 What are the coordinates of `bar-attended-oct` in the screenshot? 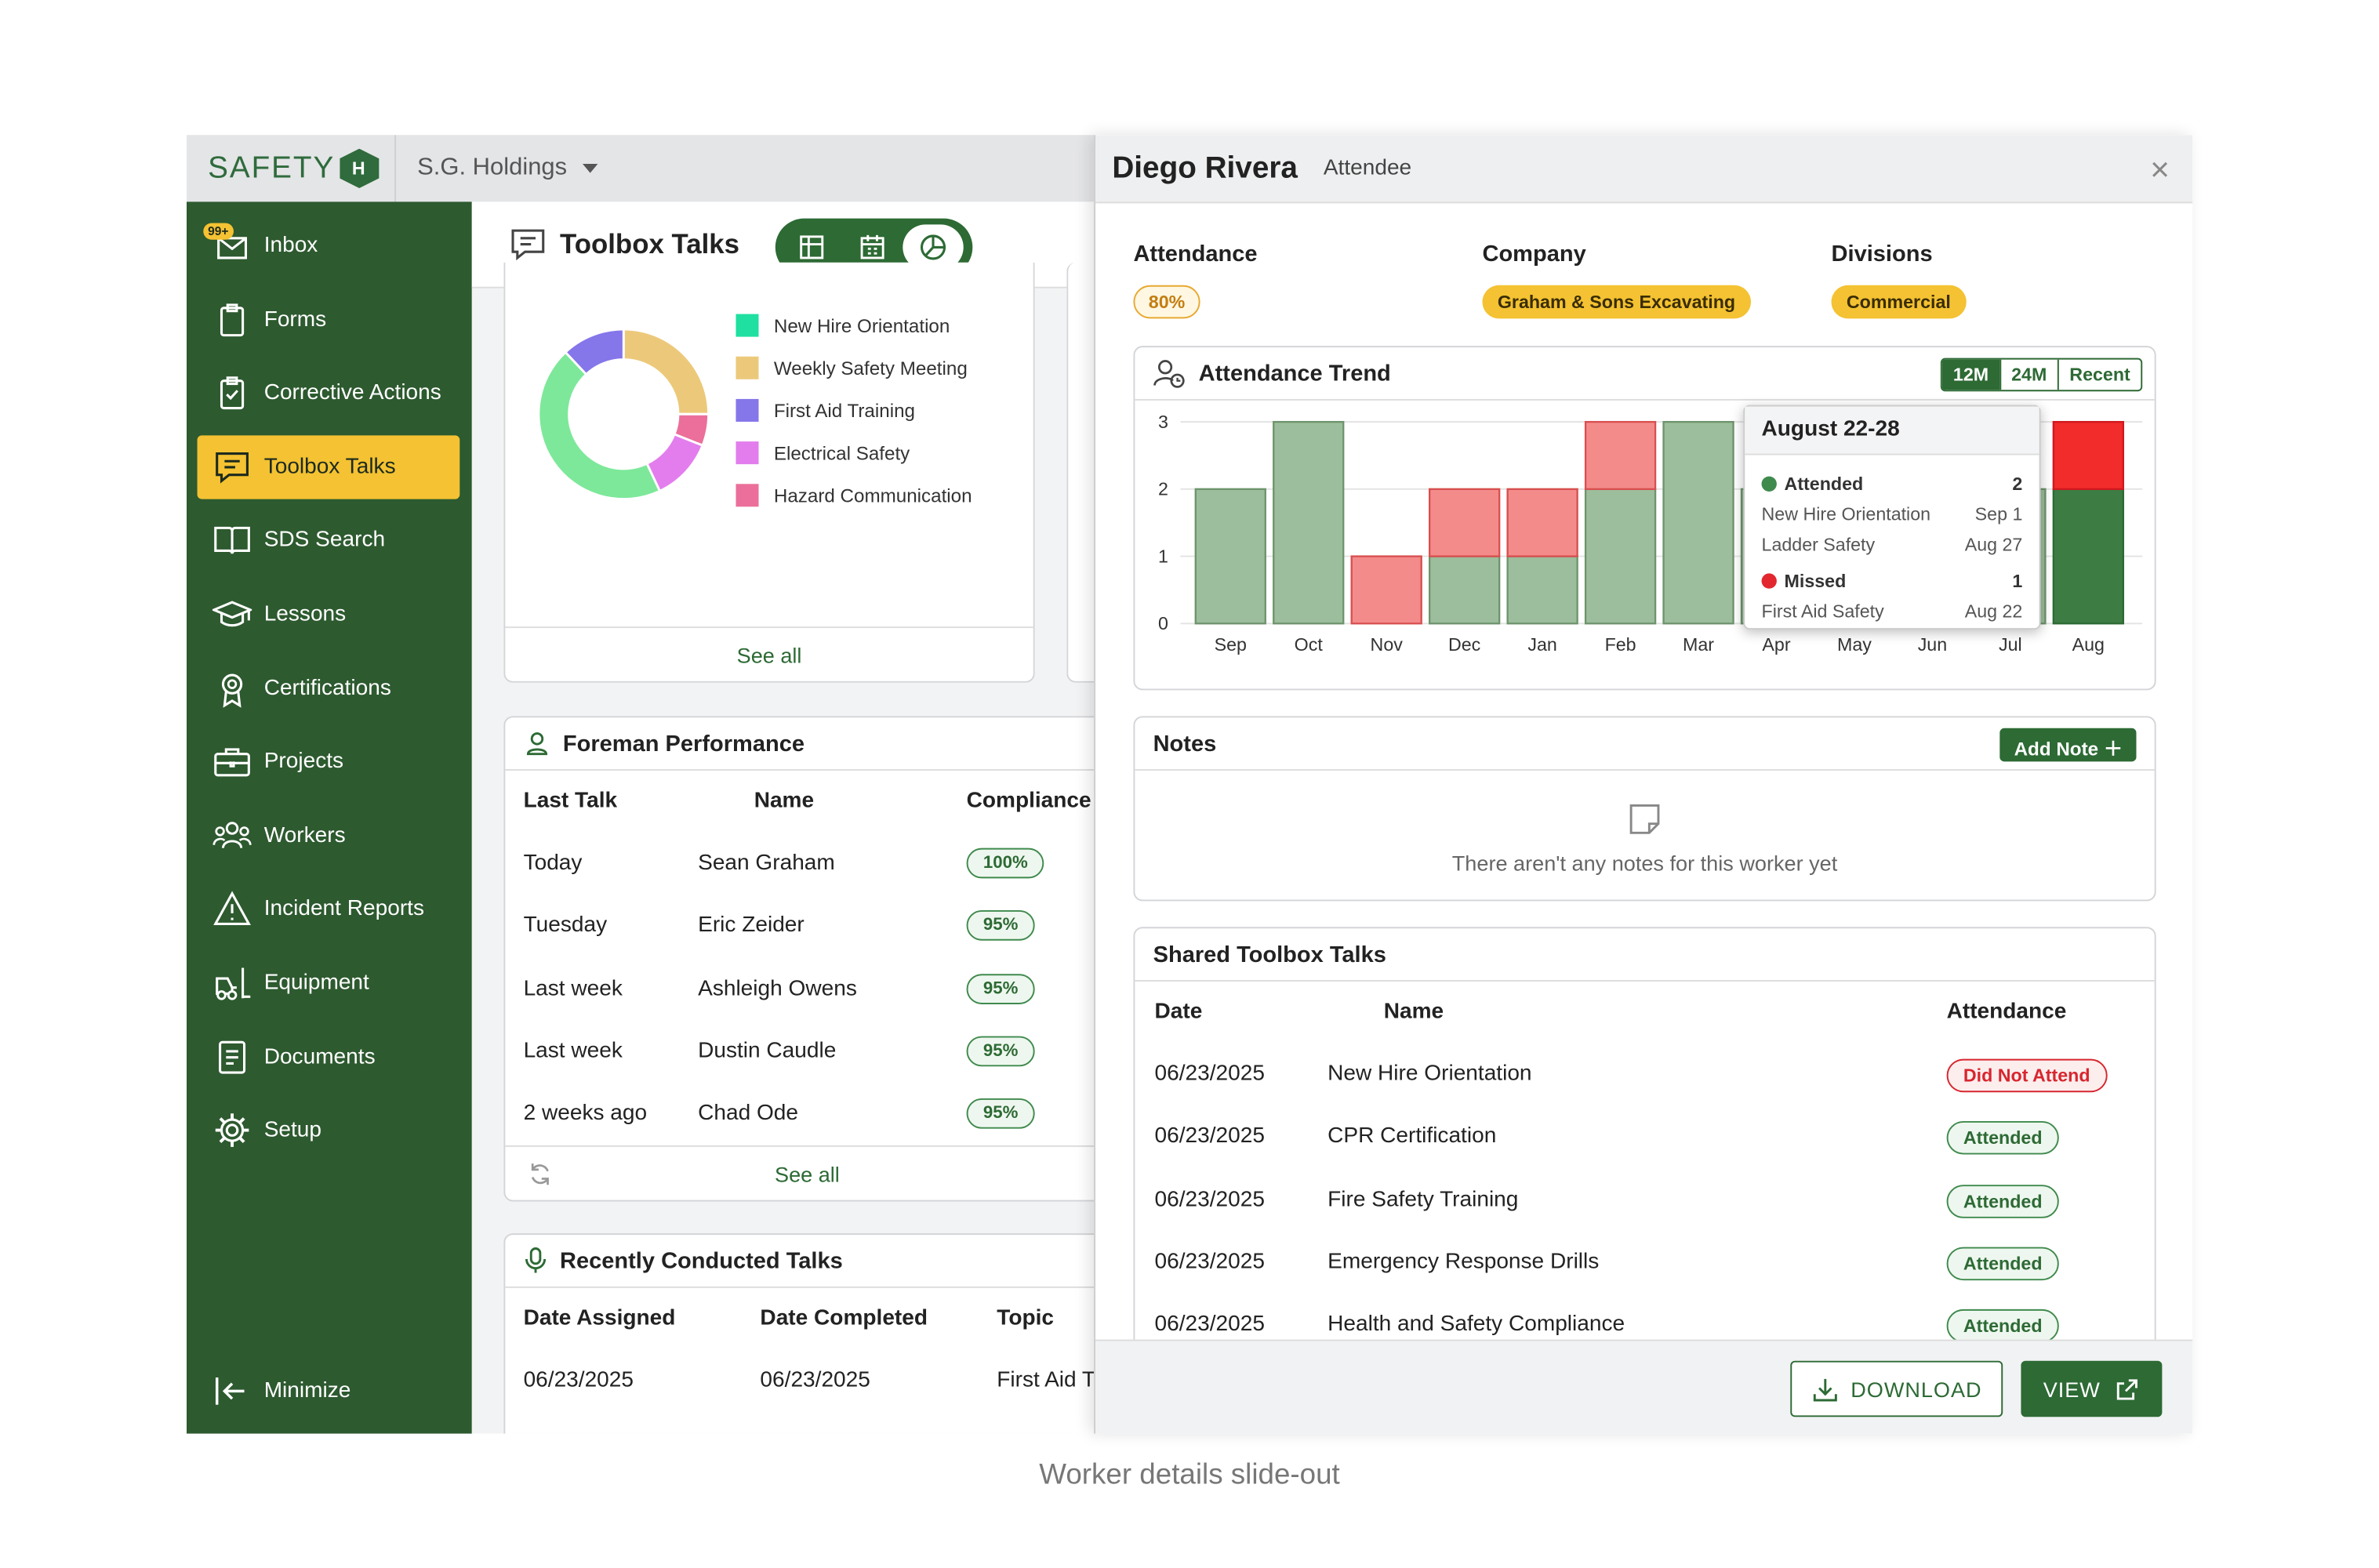 It's located at (1309, 522).